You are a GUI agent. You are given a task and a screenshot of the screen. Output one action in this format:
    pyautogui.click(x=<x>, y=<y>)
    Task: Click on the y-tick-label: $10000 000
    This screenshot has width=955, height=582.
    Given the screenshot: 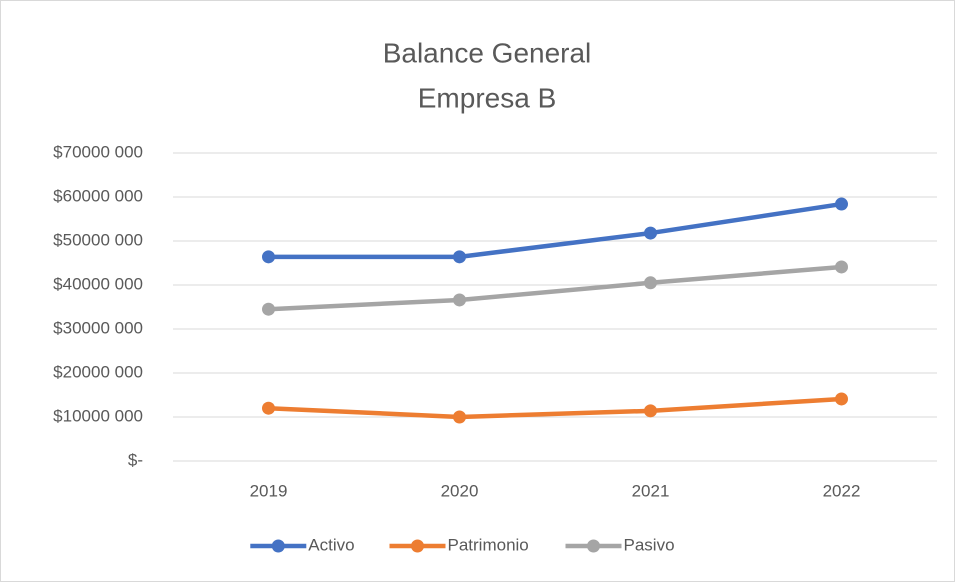 What is the action you would take?
    pyautogui.click(x=98, y=415)
    